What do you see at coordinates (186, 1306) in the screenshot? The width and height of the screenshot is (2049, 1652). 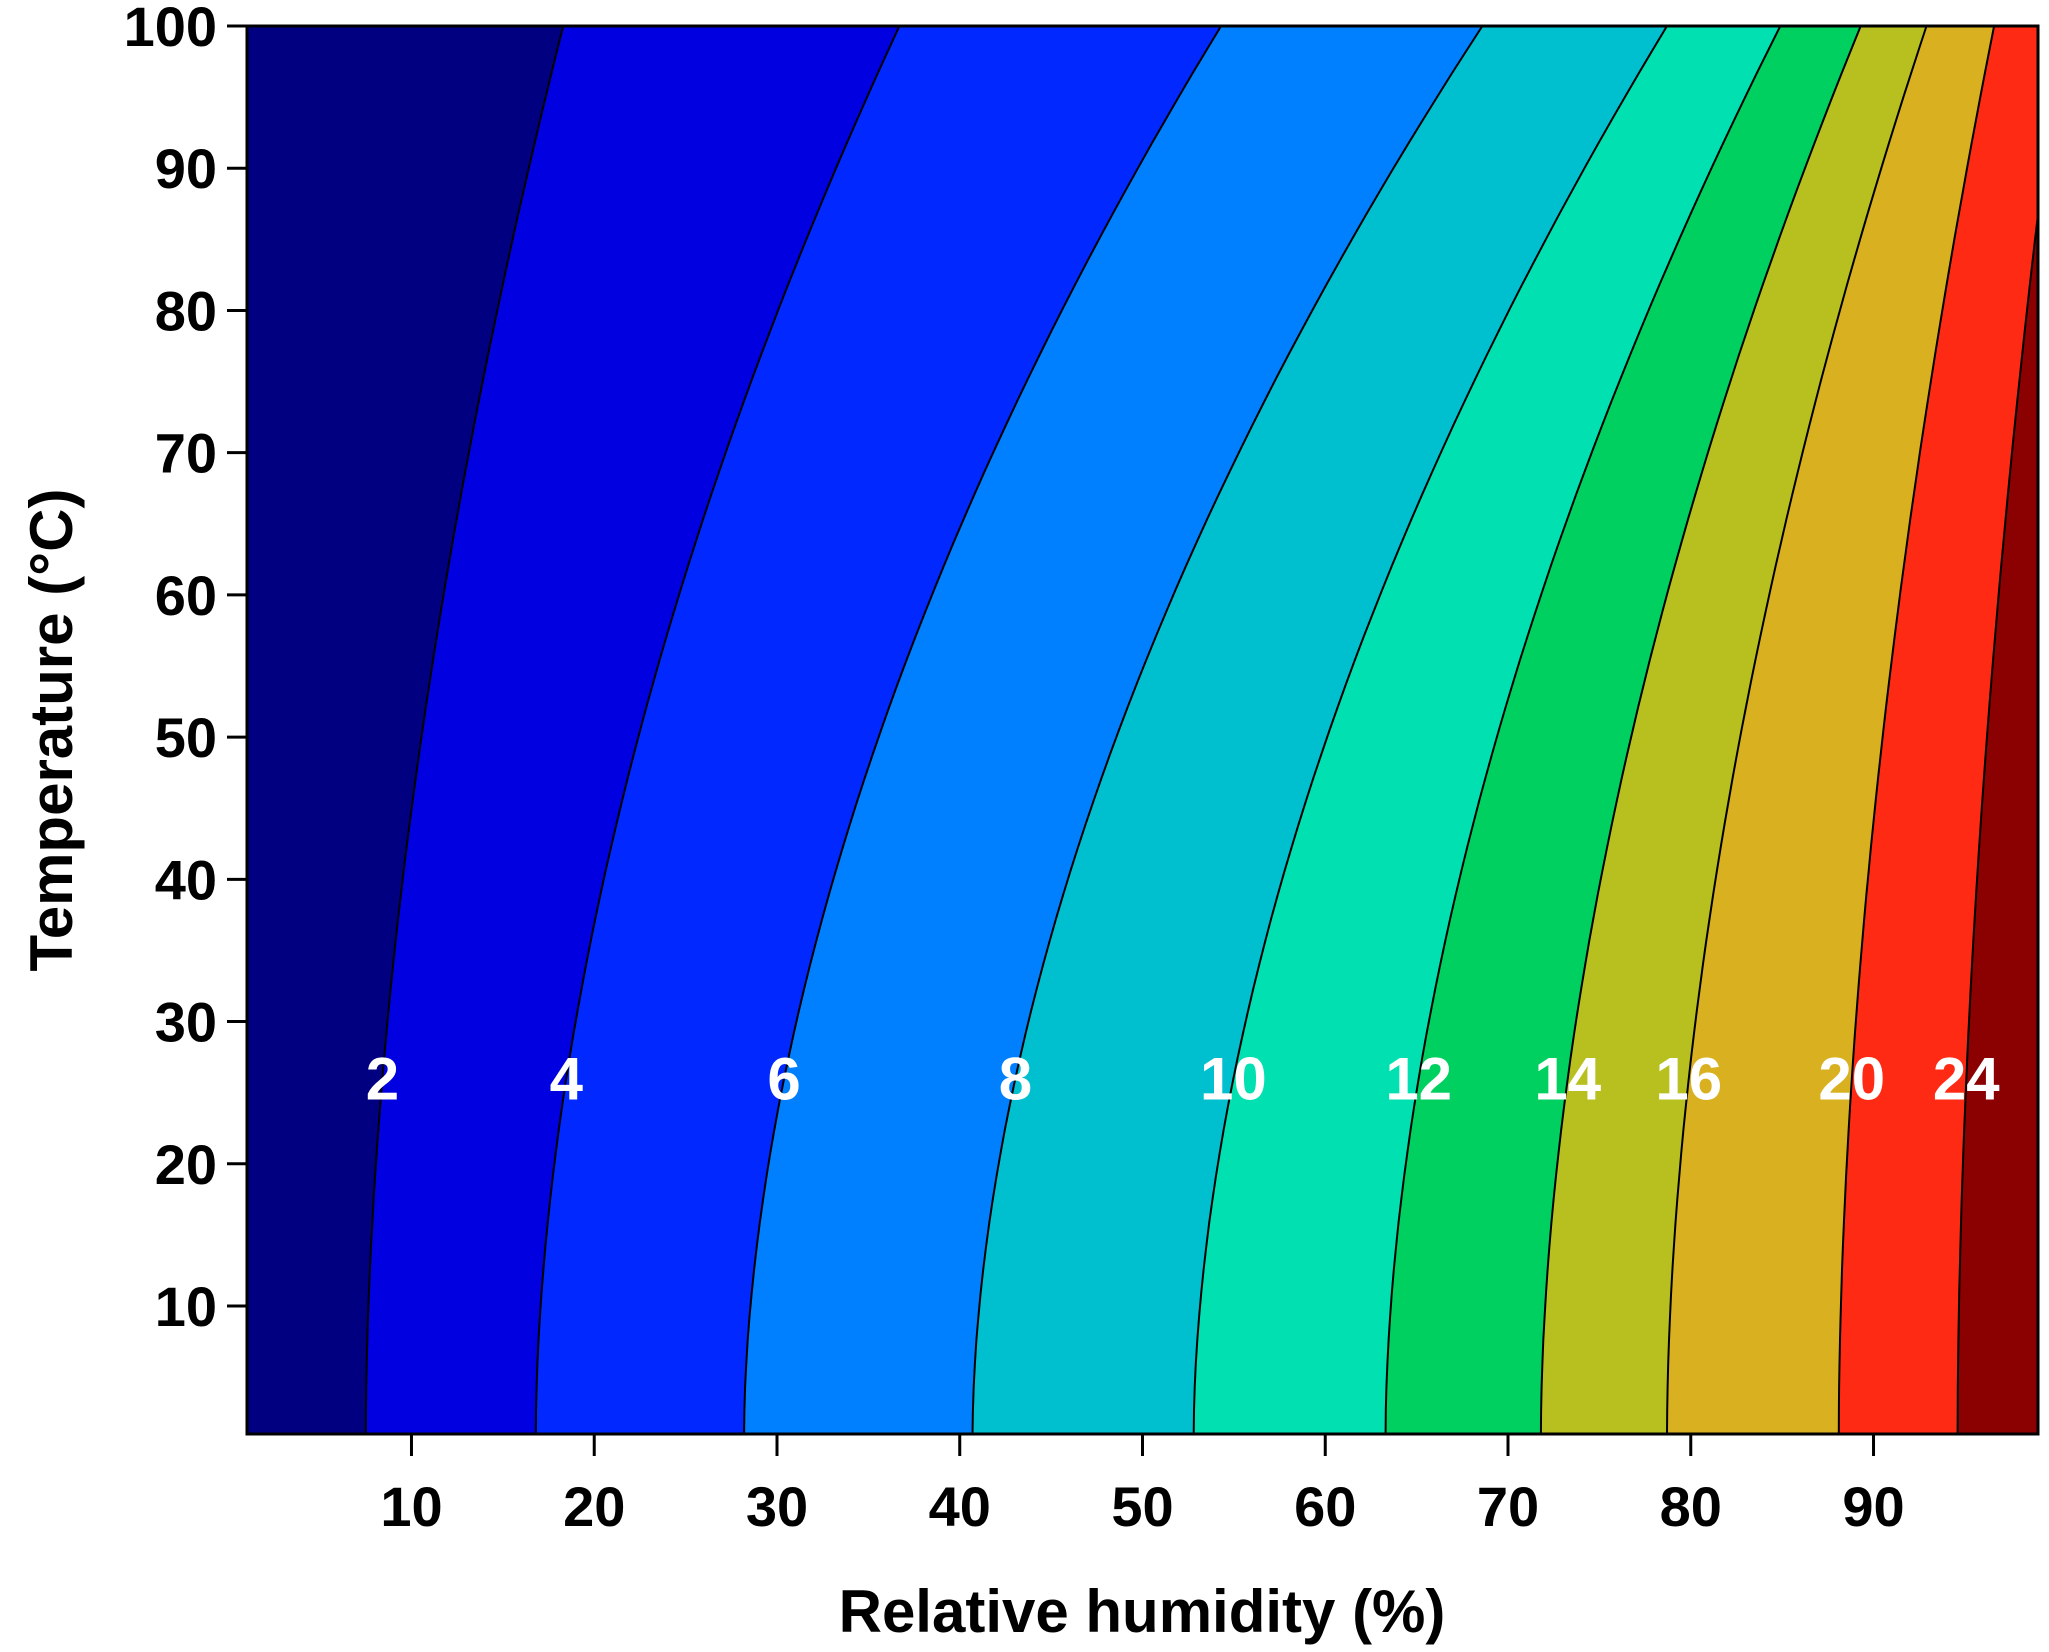 I see `y-tick-label: 10` at bounding box center [186, 1306].